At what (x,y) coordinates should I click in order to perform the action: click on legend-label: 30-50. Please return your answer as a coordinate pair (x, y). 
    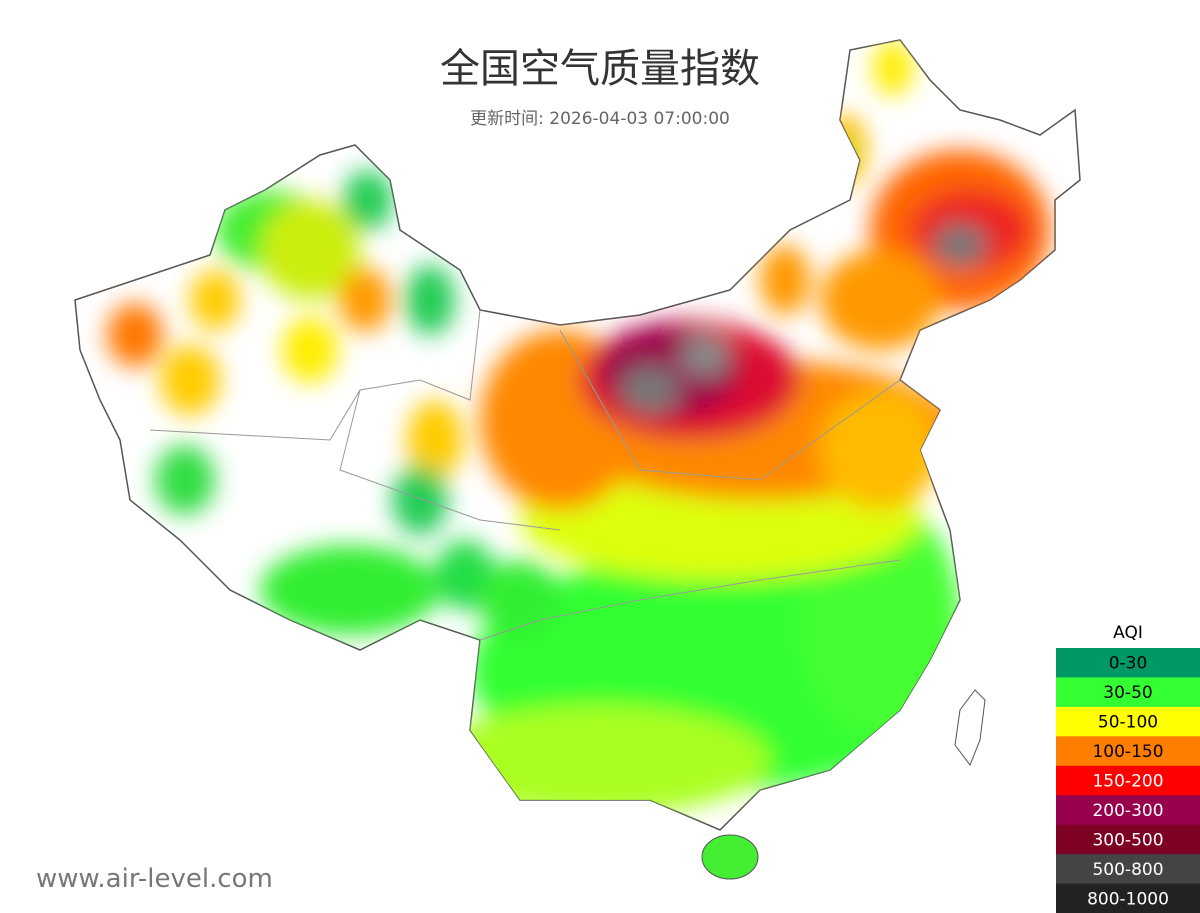
    Looking at the image, I should click on (1127, 693).